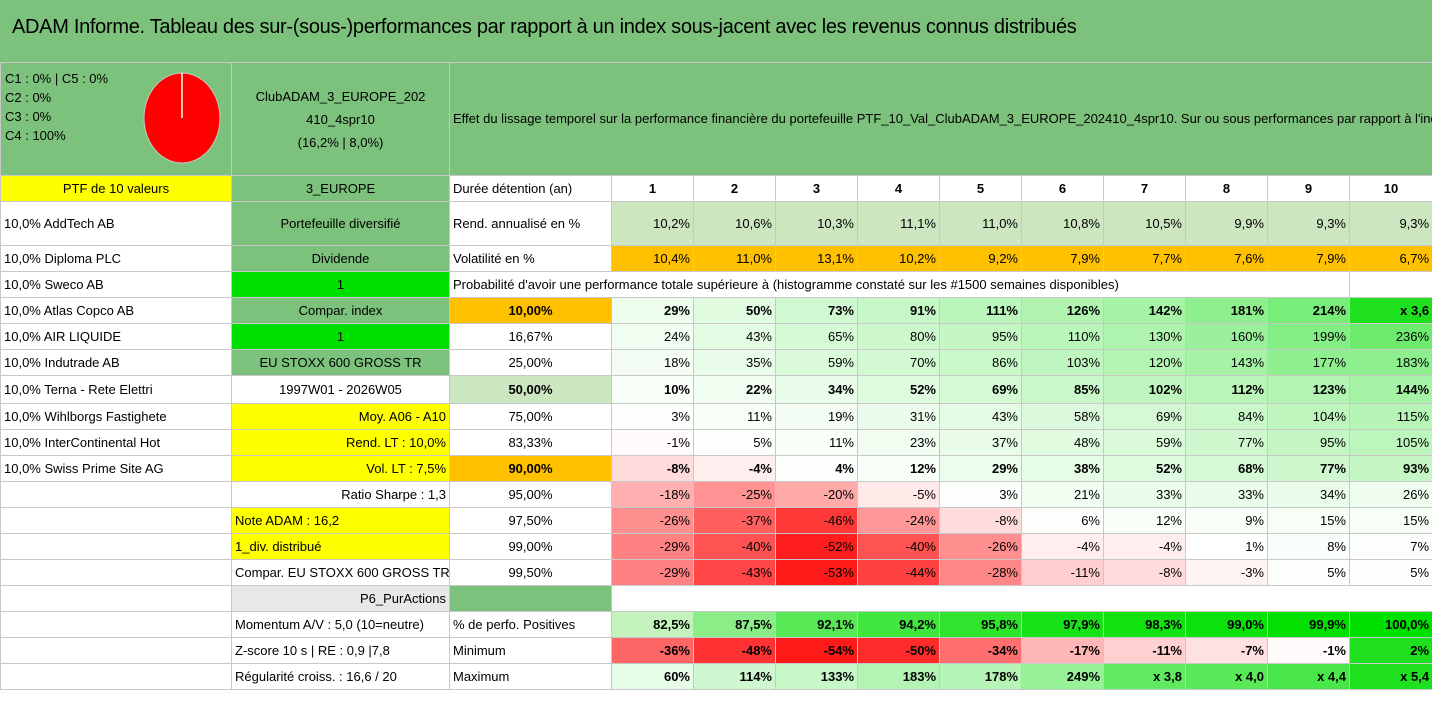  Describe the element at coordinates (652, 336) in the screenshot. I see `prob-cell: 24%` at that location.